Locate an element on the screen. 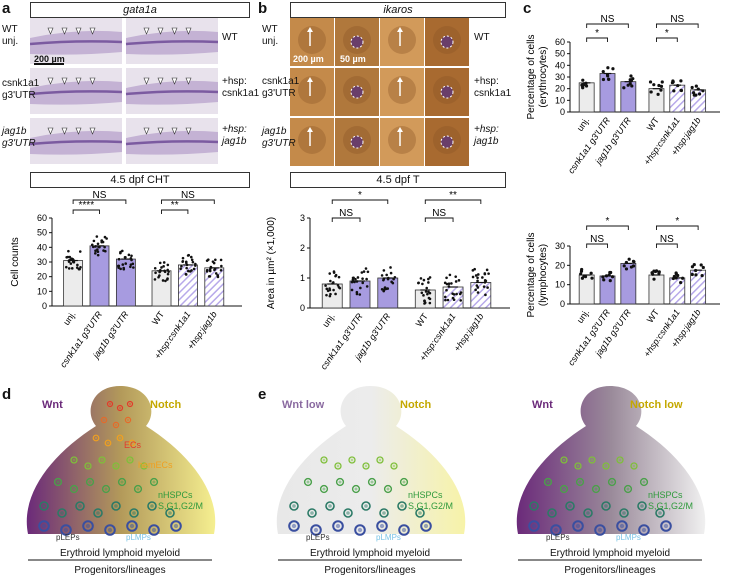 This screenshot has width=730, height=577. wnt-label: Wnt low is located at coordinates (303, 405).